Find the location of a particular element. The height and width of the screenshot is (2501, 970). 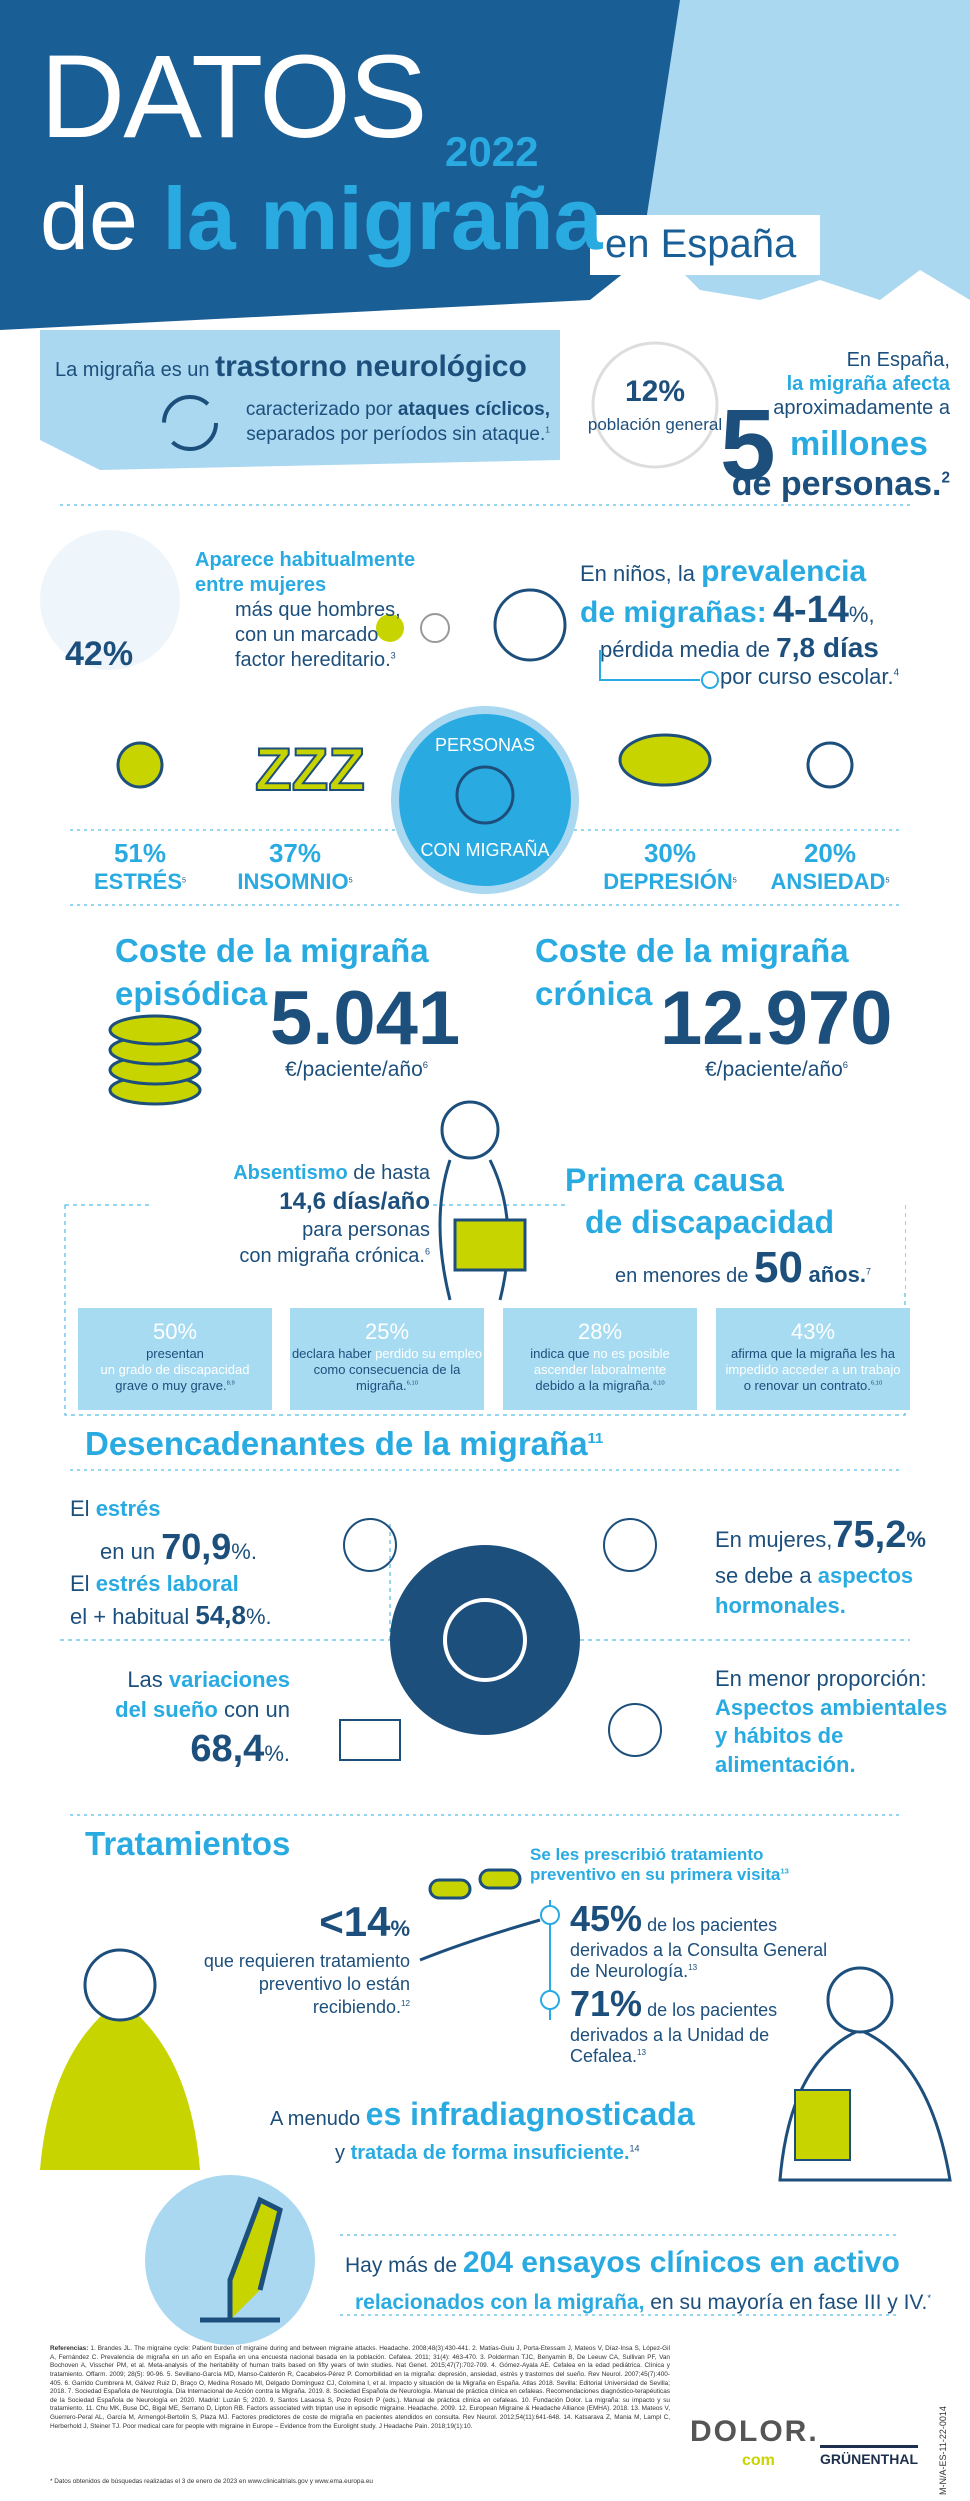

cost-title: Coste de la migraña episódica is located at coordinates (272, 973).